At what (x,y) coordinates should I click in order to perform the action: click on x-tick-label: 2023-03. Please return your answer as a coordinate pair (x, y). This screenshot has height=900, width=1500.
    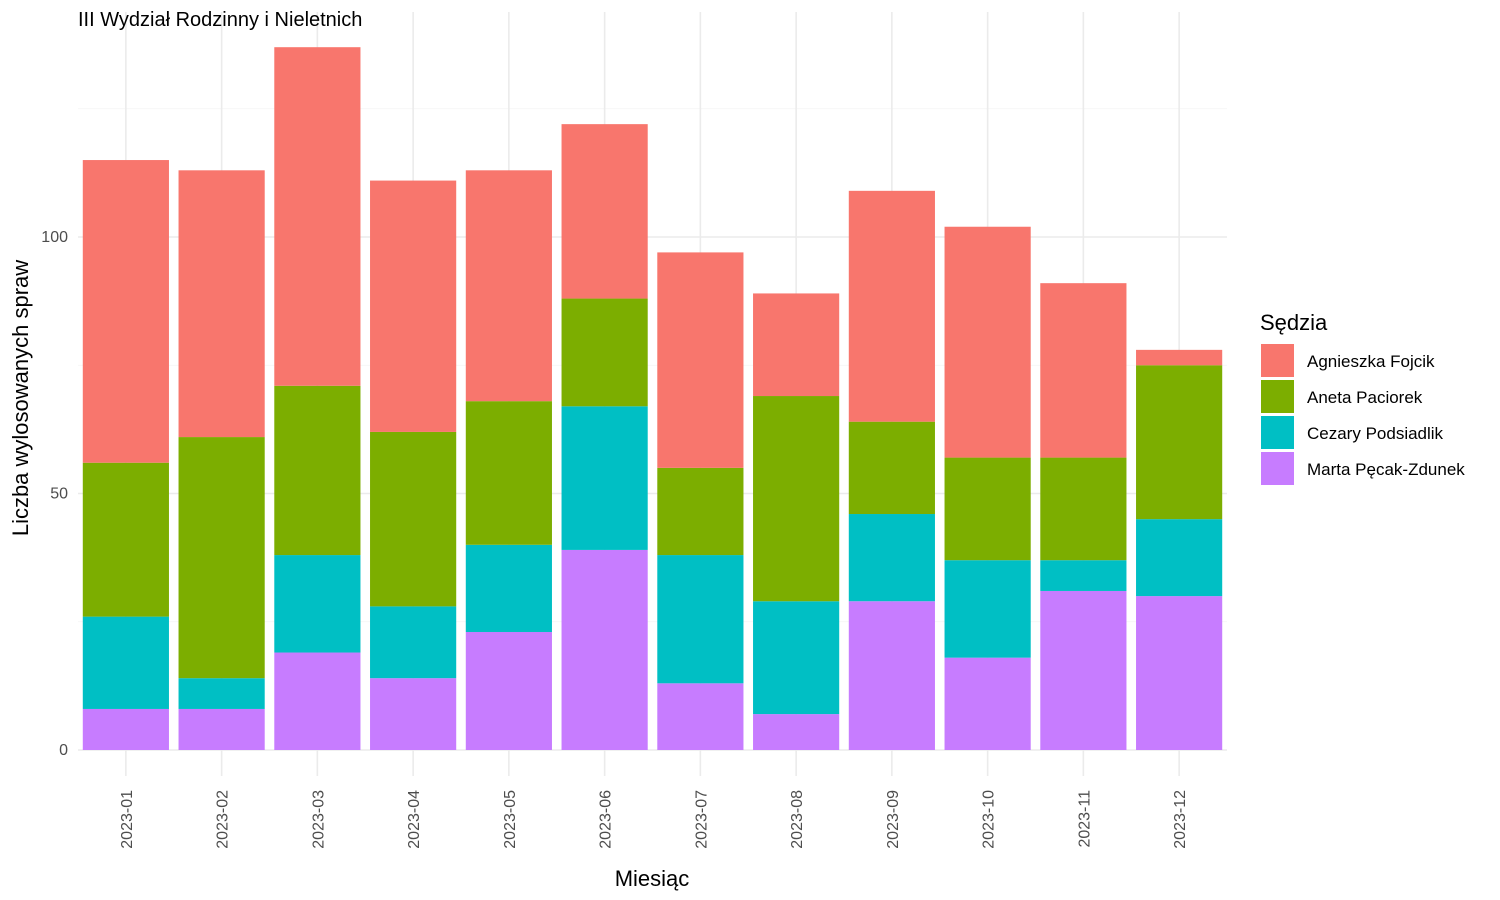
    Looking at the image, I should click on (318, 819).